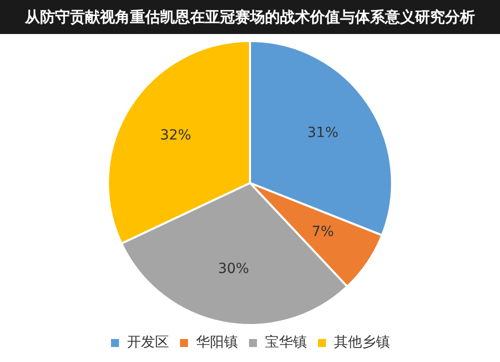 This screenshot has height=362, width=500. Describe the element at coordinates (148, 342) in the screenshot. I see `legend-label: 开发区` at that location.